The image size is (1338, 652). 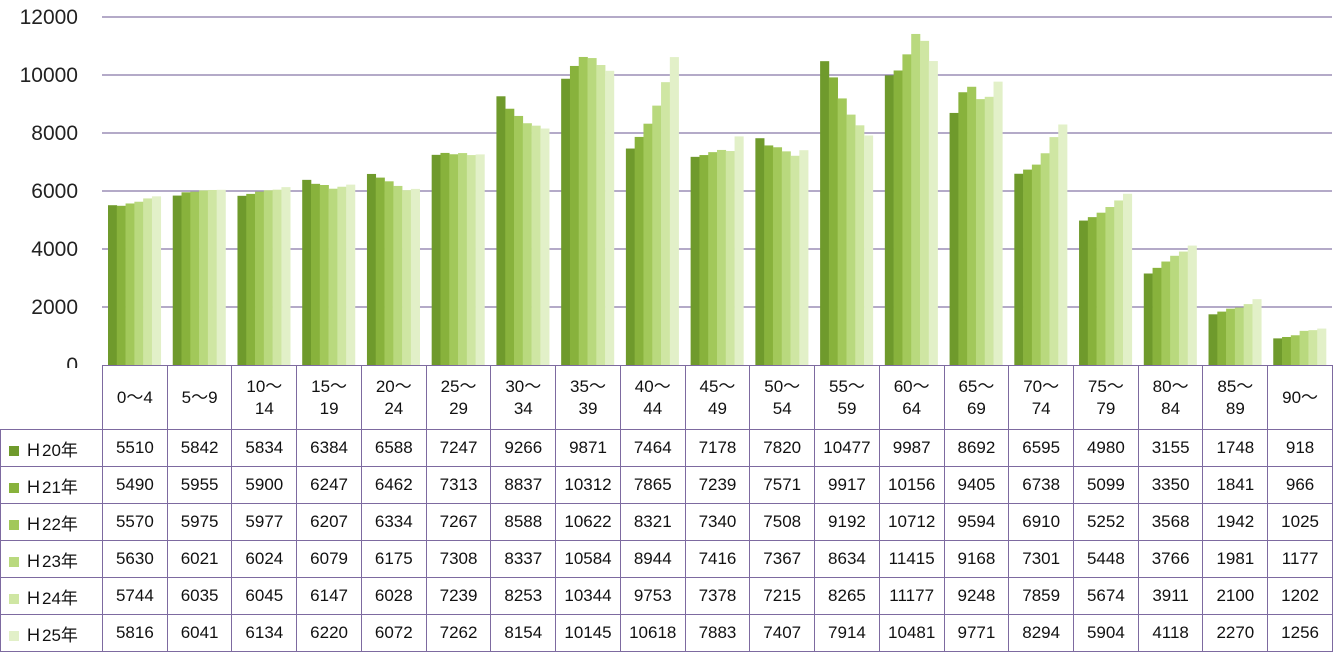 What do you see at coordinates (652, 559) in the screenshot?
I see `data-label: 8944` at bounding box center [652, 559].